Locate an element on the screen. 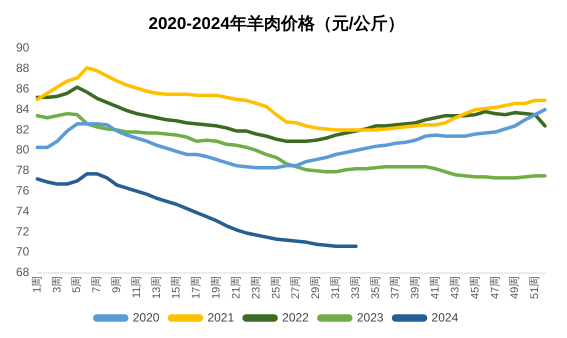  x-tick-label: 1周 is located at coordinates (37, 284).